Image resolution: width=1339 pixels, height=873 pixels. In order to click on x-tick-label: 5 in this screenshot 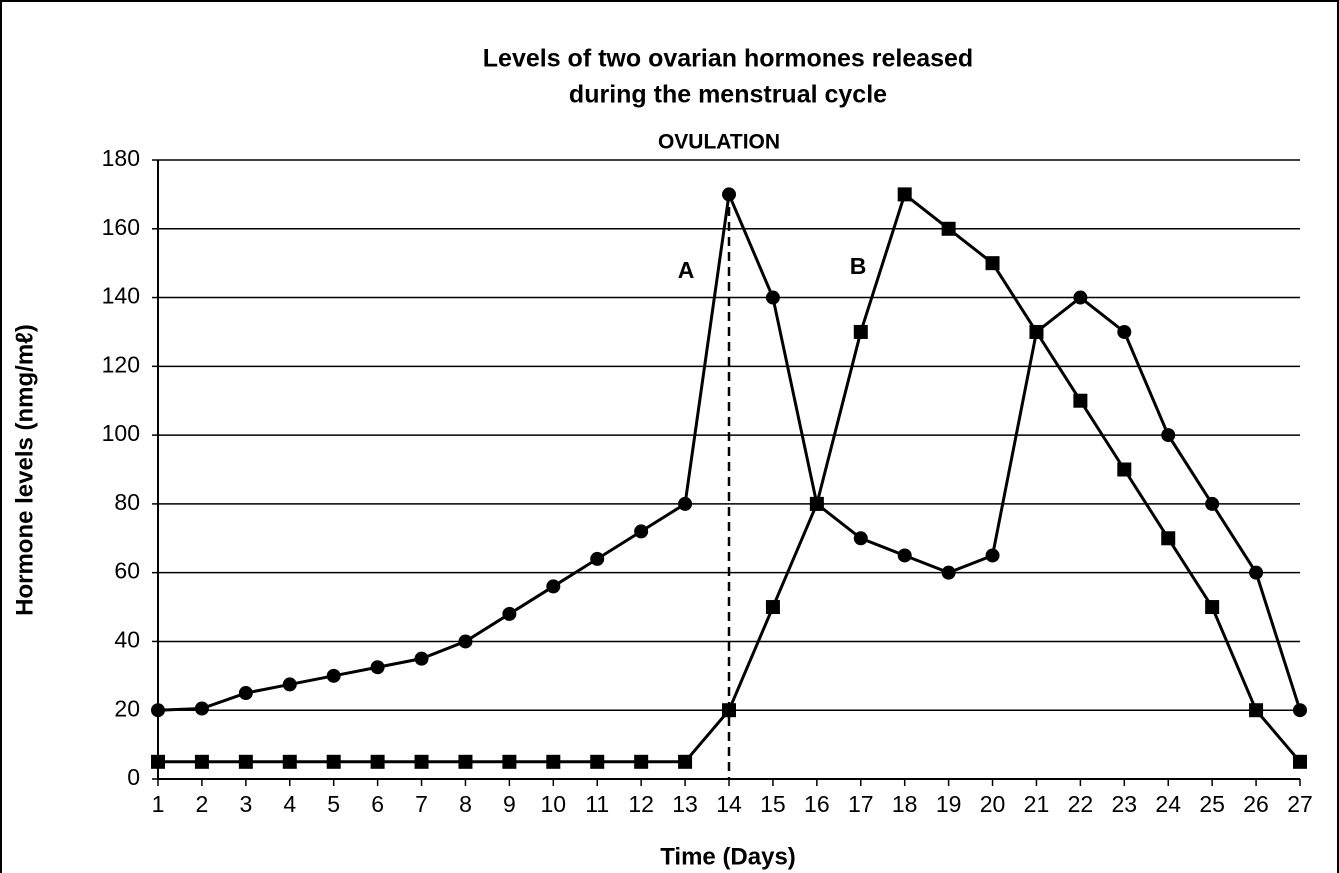, I will do `click(333, 804)`.